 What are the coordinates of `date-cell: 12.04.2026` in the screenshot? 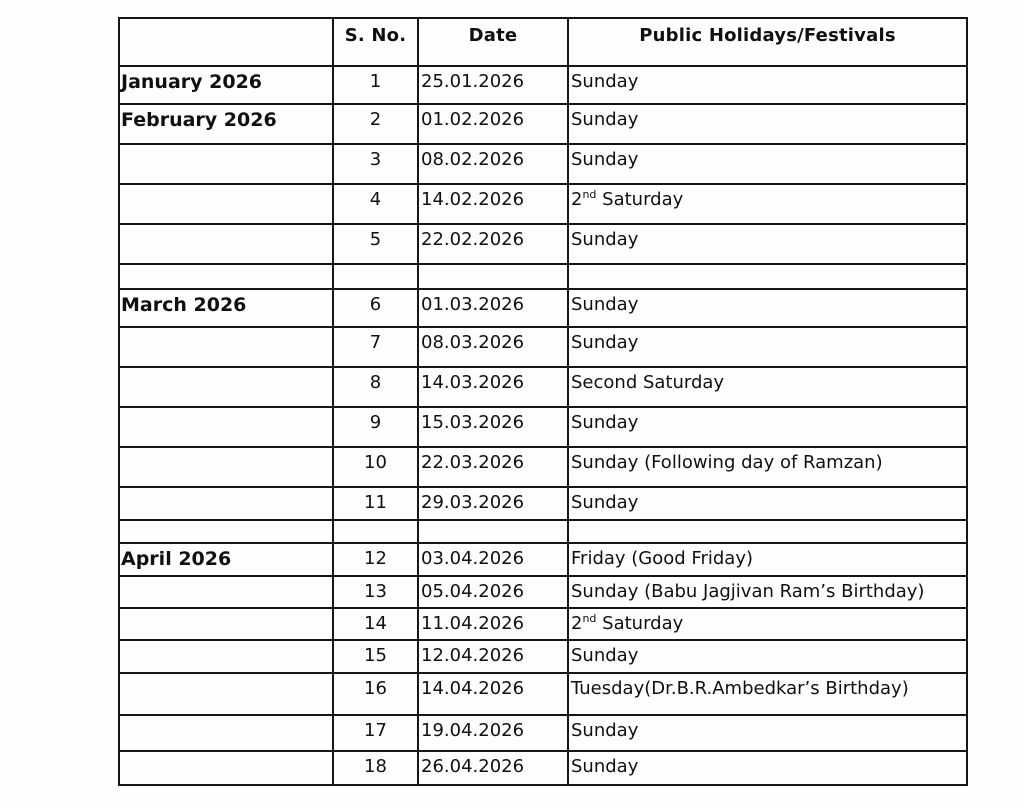 It's located at (493, 656).